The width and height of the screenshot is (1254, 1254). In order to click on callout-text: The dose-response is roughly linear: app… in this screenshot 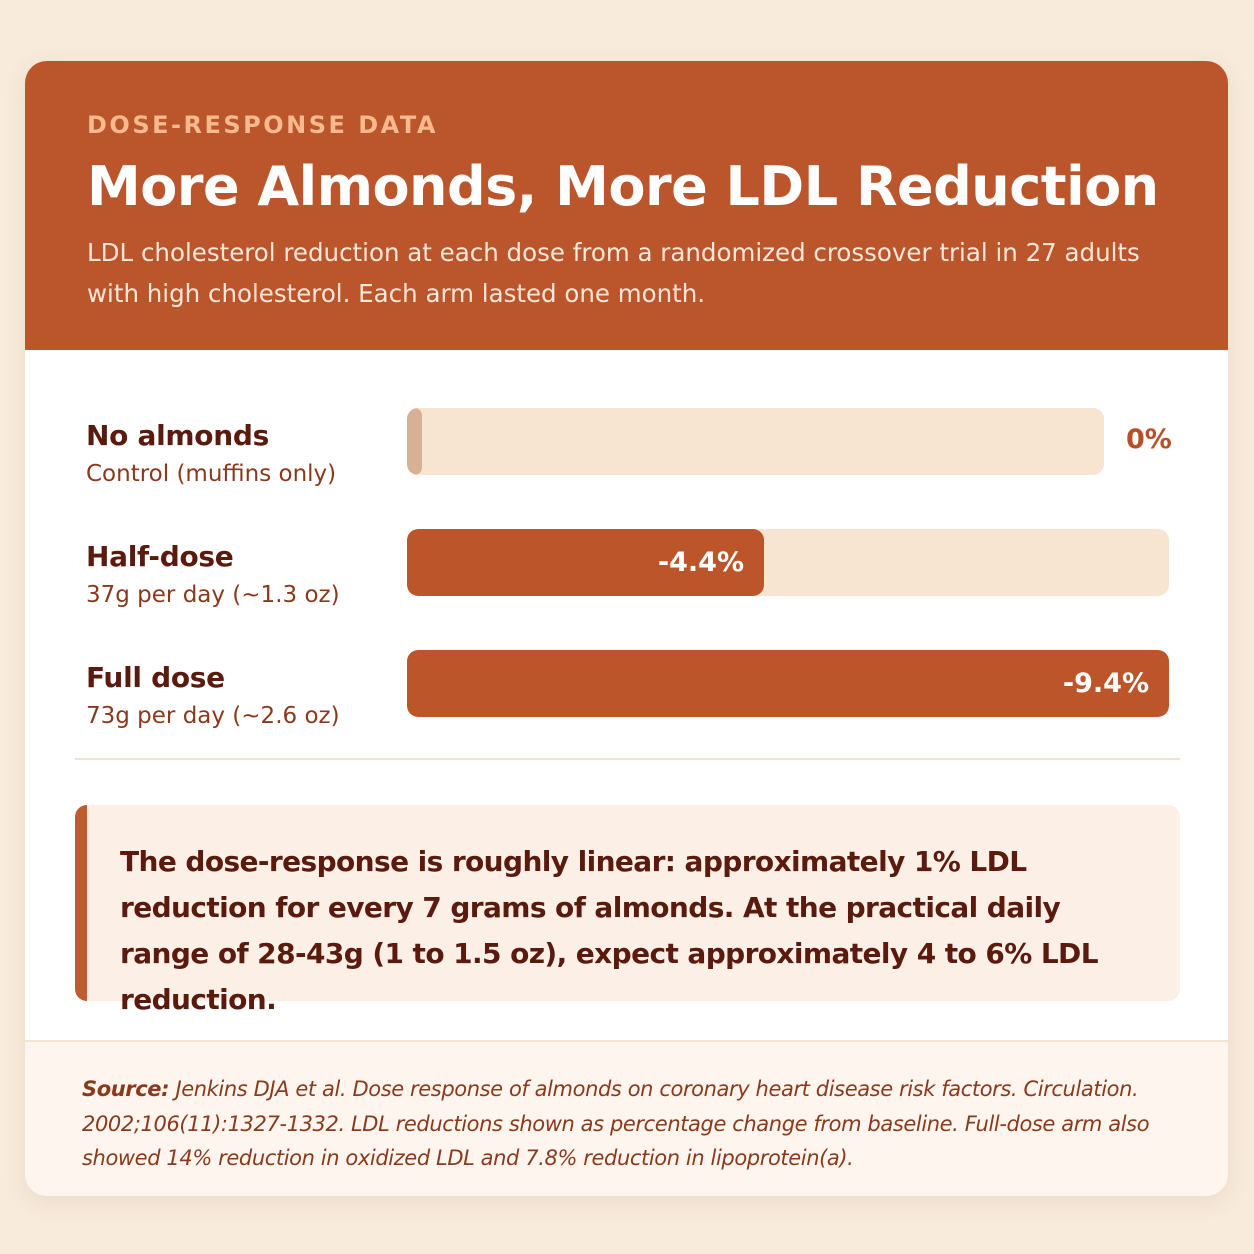, I will do `click(609, 930)`.